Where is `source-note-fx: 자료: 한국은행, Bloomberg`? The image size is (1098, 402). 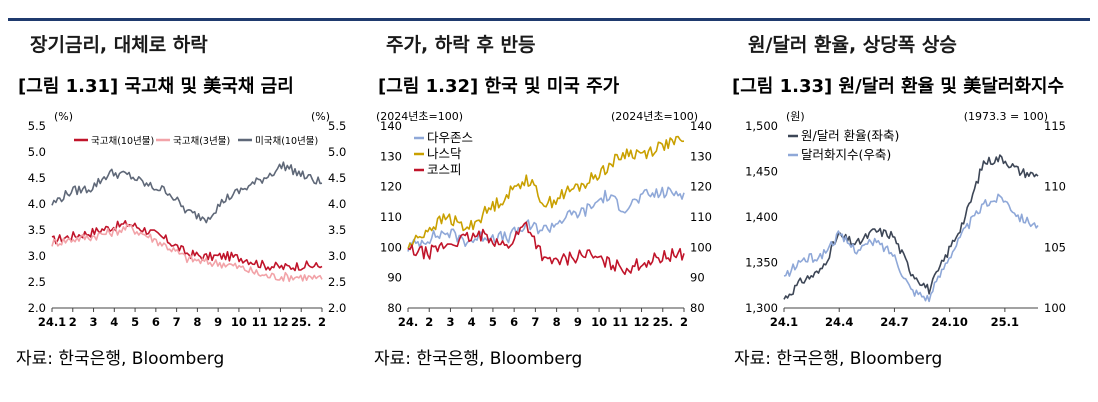 source-note-fx: 자료: 한국은행, Bloomberg is located at coordinates (838, 359).